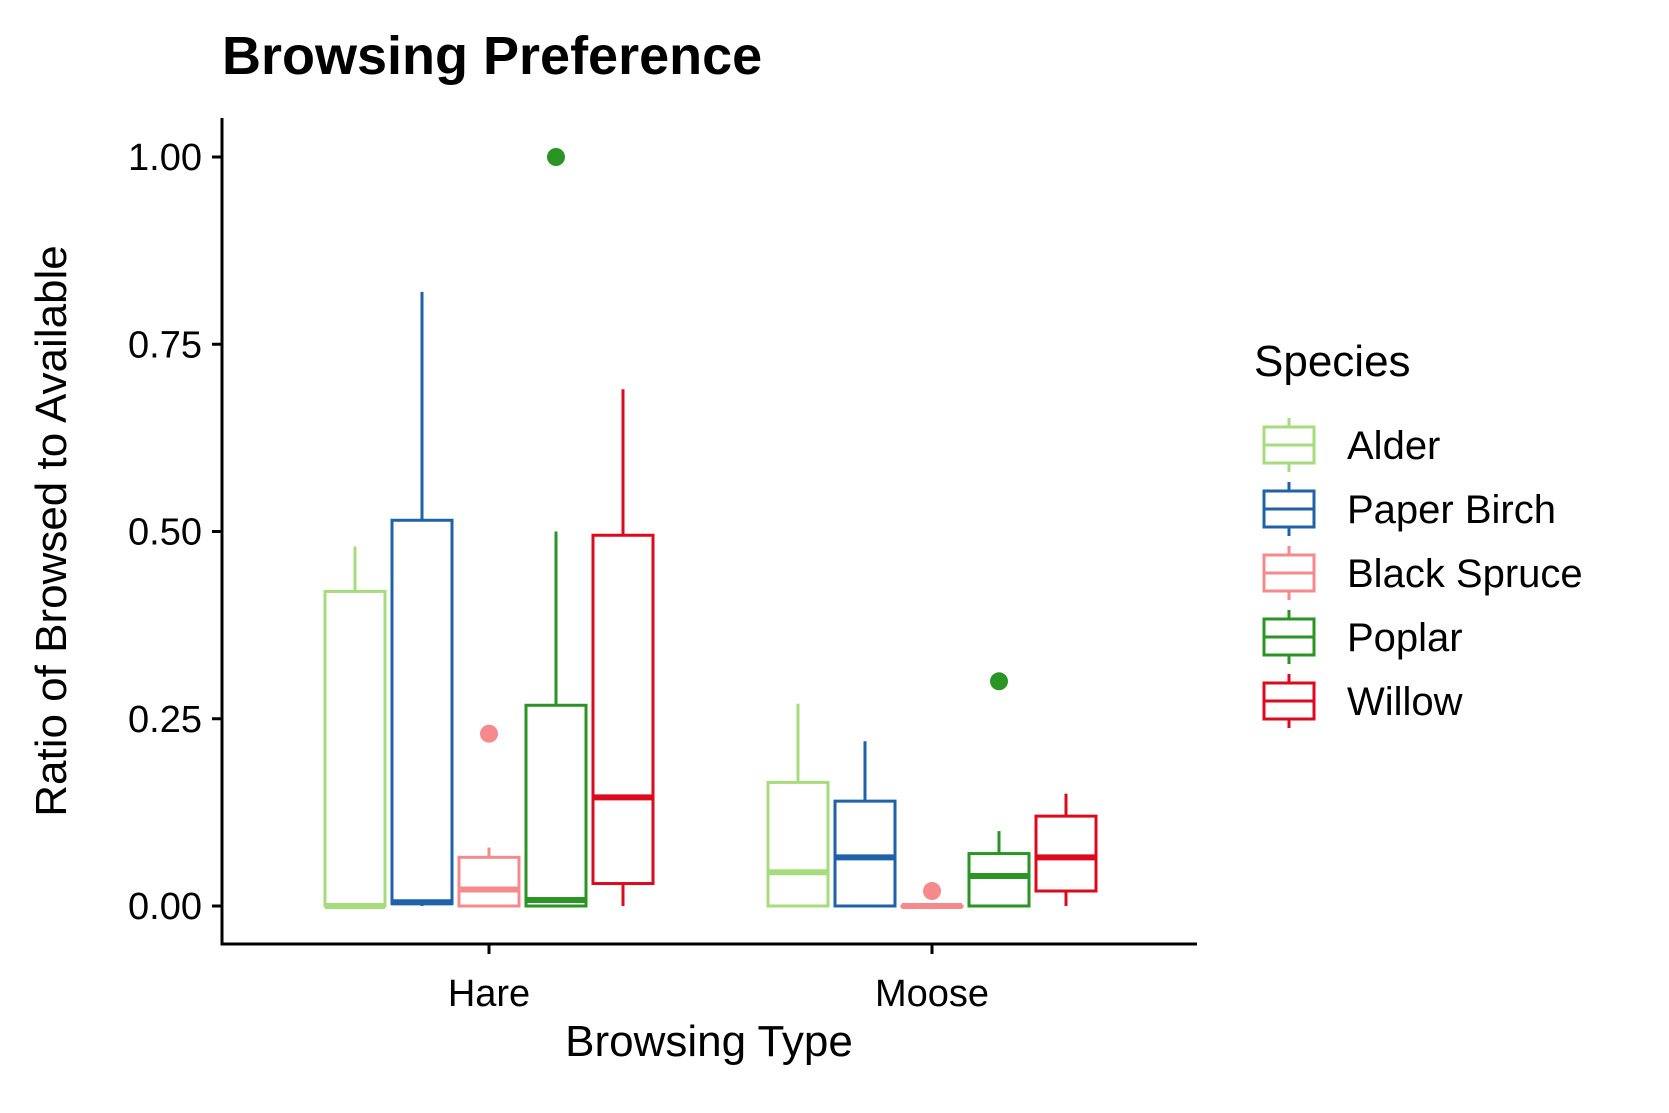  What do you see at coordinates (1393, 446) in the screenshot?
I see `legend-label: Alder` at bounding box center [1393, 446].